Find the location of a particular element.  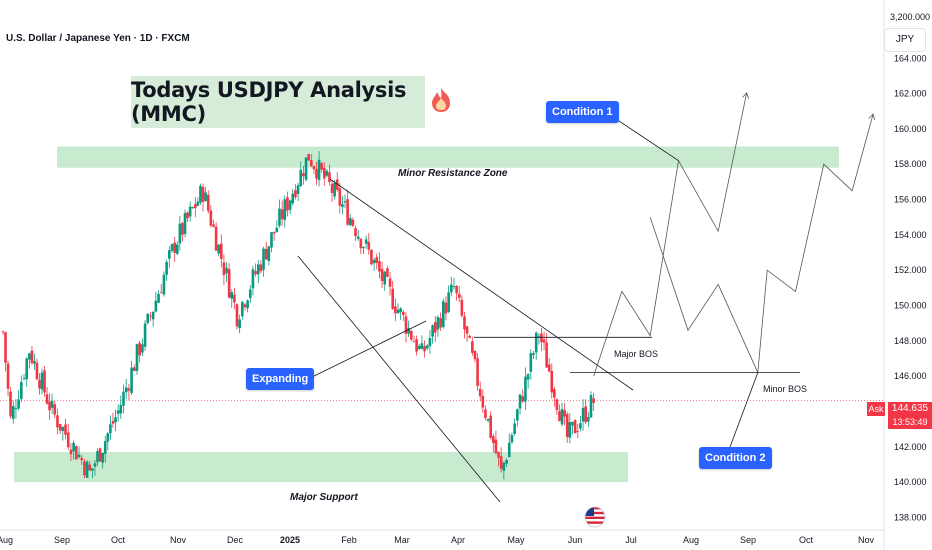

time-axis-tick: Nov is located at coordinates (866, 540).